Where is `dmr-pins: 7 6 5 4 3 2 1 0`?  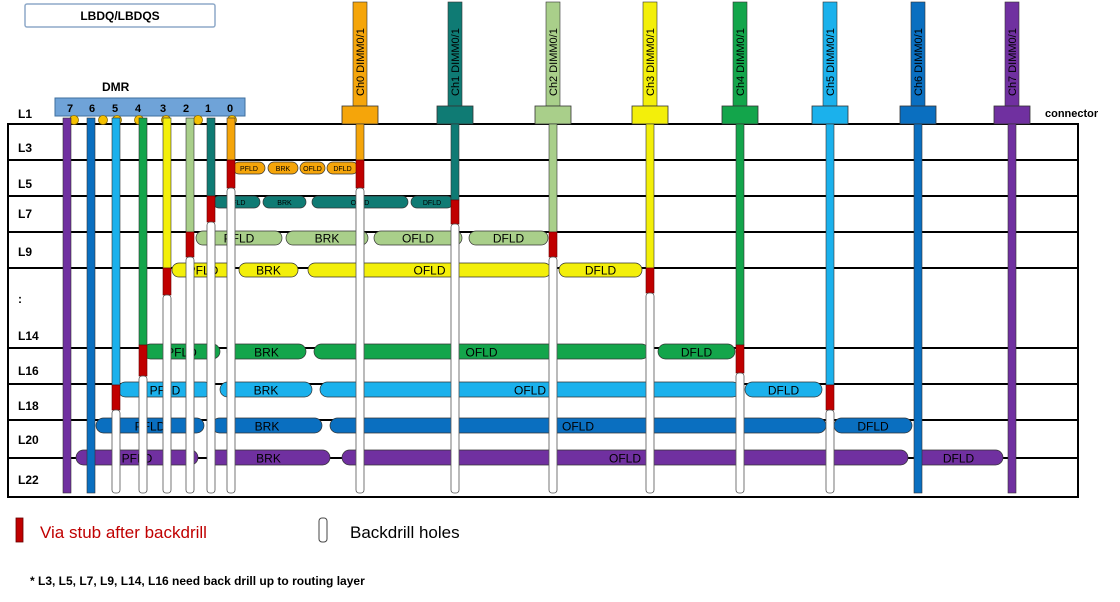 dmr-pins: 7 6 5 4 3 2 1 0 is located at coordinates (150, 109).